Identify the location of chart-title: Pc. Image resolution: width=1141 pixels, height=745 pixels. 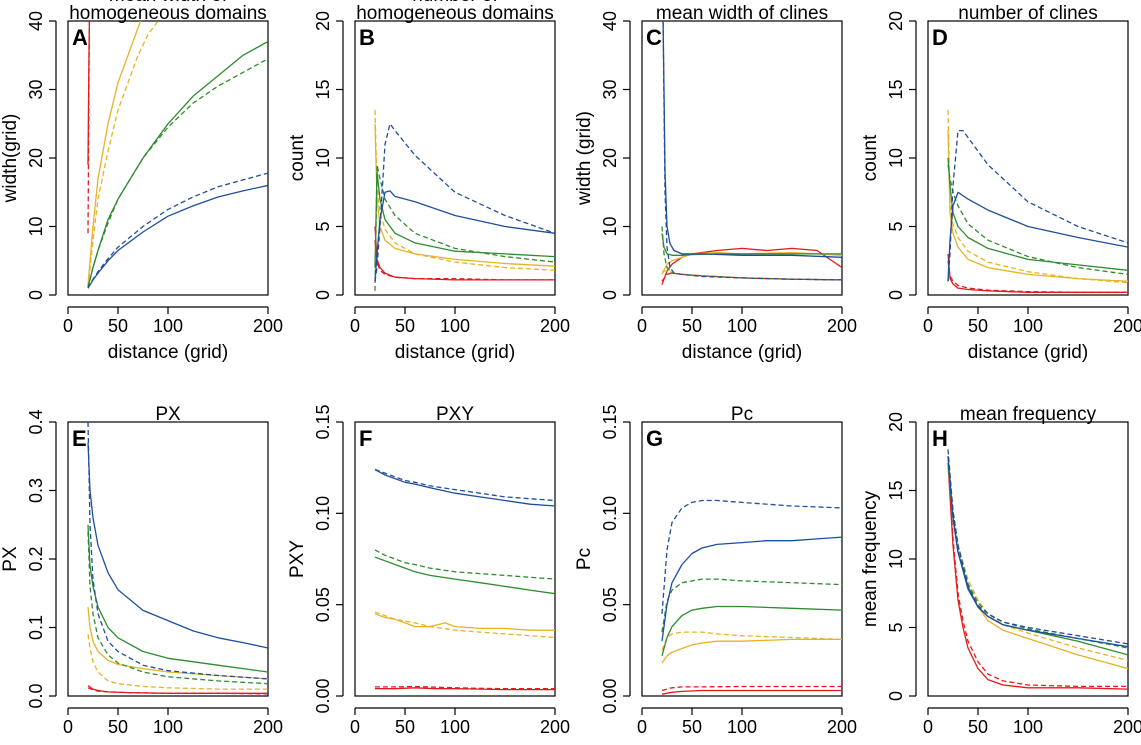
(742, 414).